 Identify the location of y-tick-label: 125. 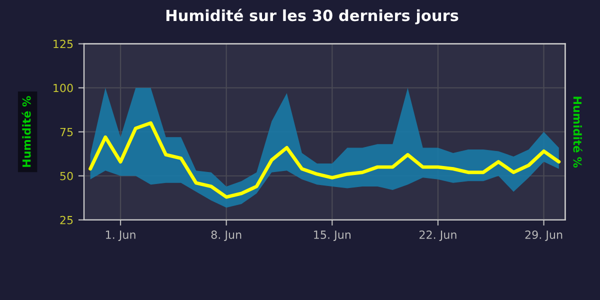
(63, 44).